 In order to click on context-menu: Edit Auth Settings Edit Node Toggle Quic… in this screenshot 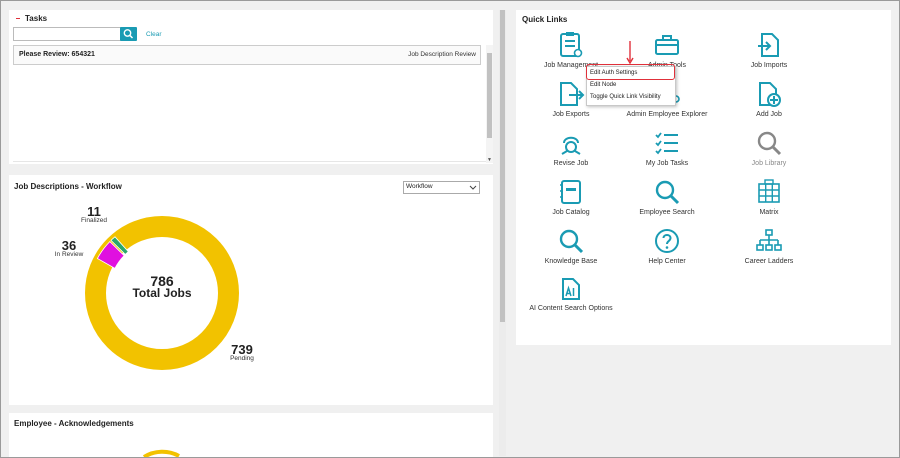, I will do `click(631, 86)`.